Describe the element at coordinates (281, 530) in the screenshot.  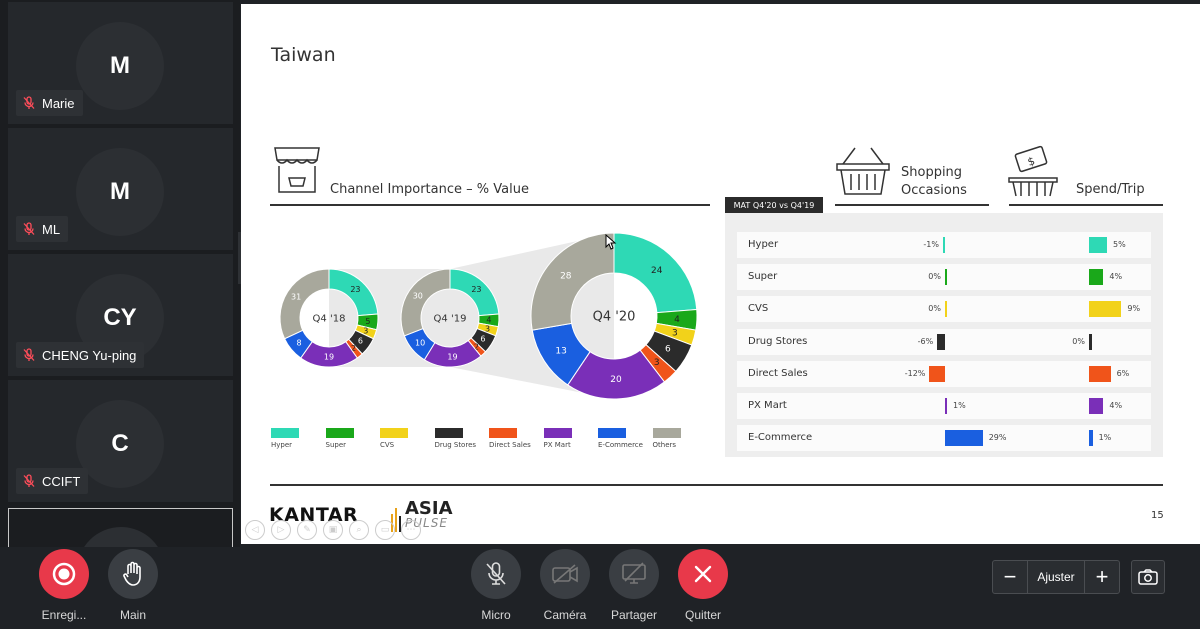
I see `next-slide-icon: ▷` at that location.